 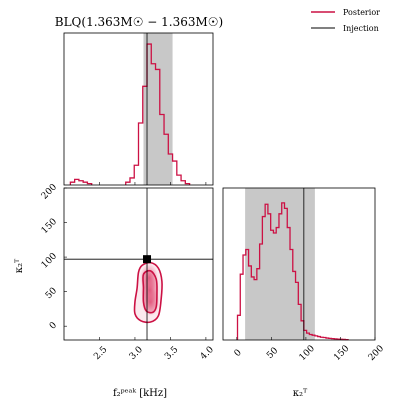 I want to click on y-tick-label-kappa-2: 100, so click(x=49, y=260).